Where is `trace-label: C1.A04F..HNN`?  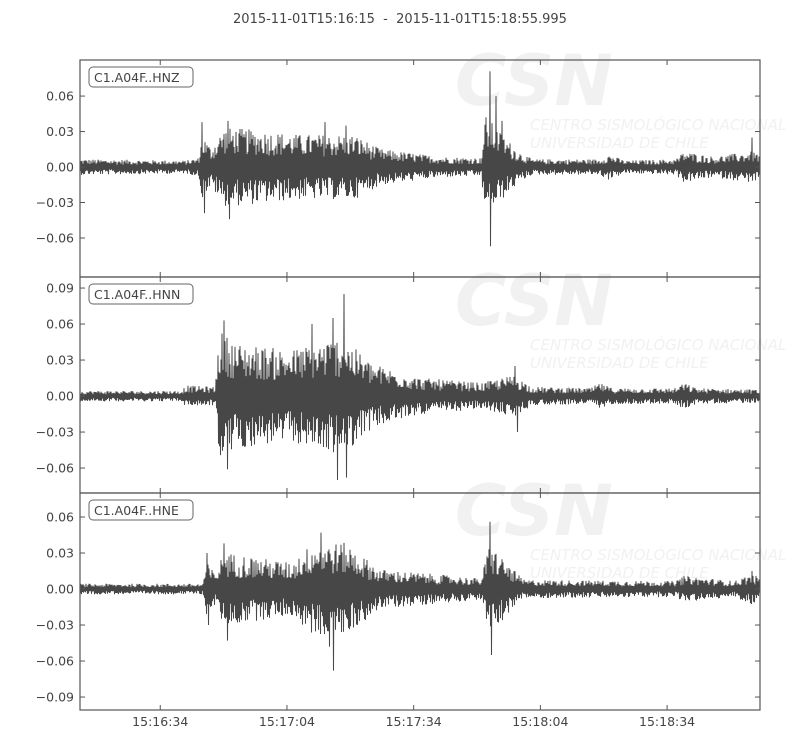 trace-label: C1.A04F..HNN is located at coordinates (137, 294).